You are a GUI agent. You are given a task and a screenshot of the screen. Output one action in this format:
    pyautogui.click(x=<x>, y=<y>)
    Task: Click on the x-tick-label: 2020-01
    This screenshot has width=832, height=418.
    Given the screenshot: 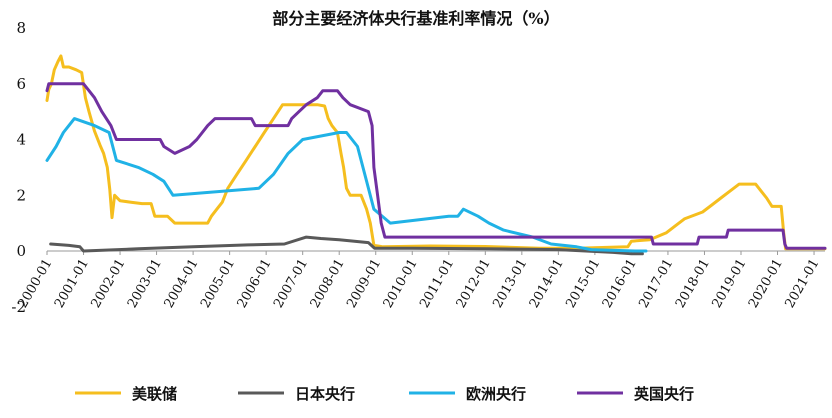 What is the action you would take?
    pyautogui.click(x=766, y=284)
    